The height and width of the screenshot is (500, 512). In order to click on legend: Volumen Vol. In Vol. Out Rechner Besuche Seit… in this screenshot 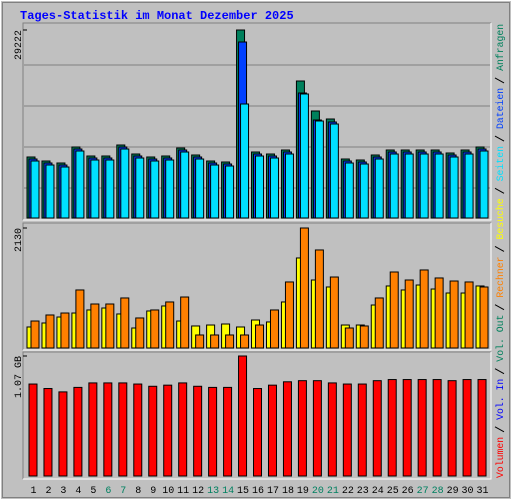, I will do `click(500, 251)`.